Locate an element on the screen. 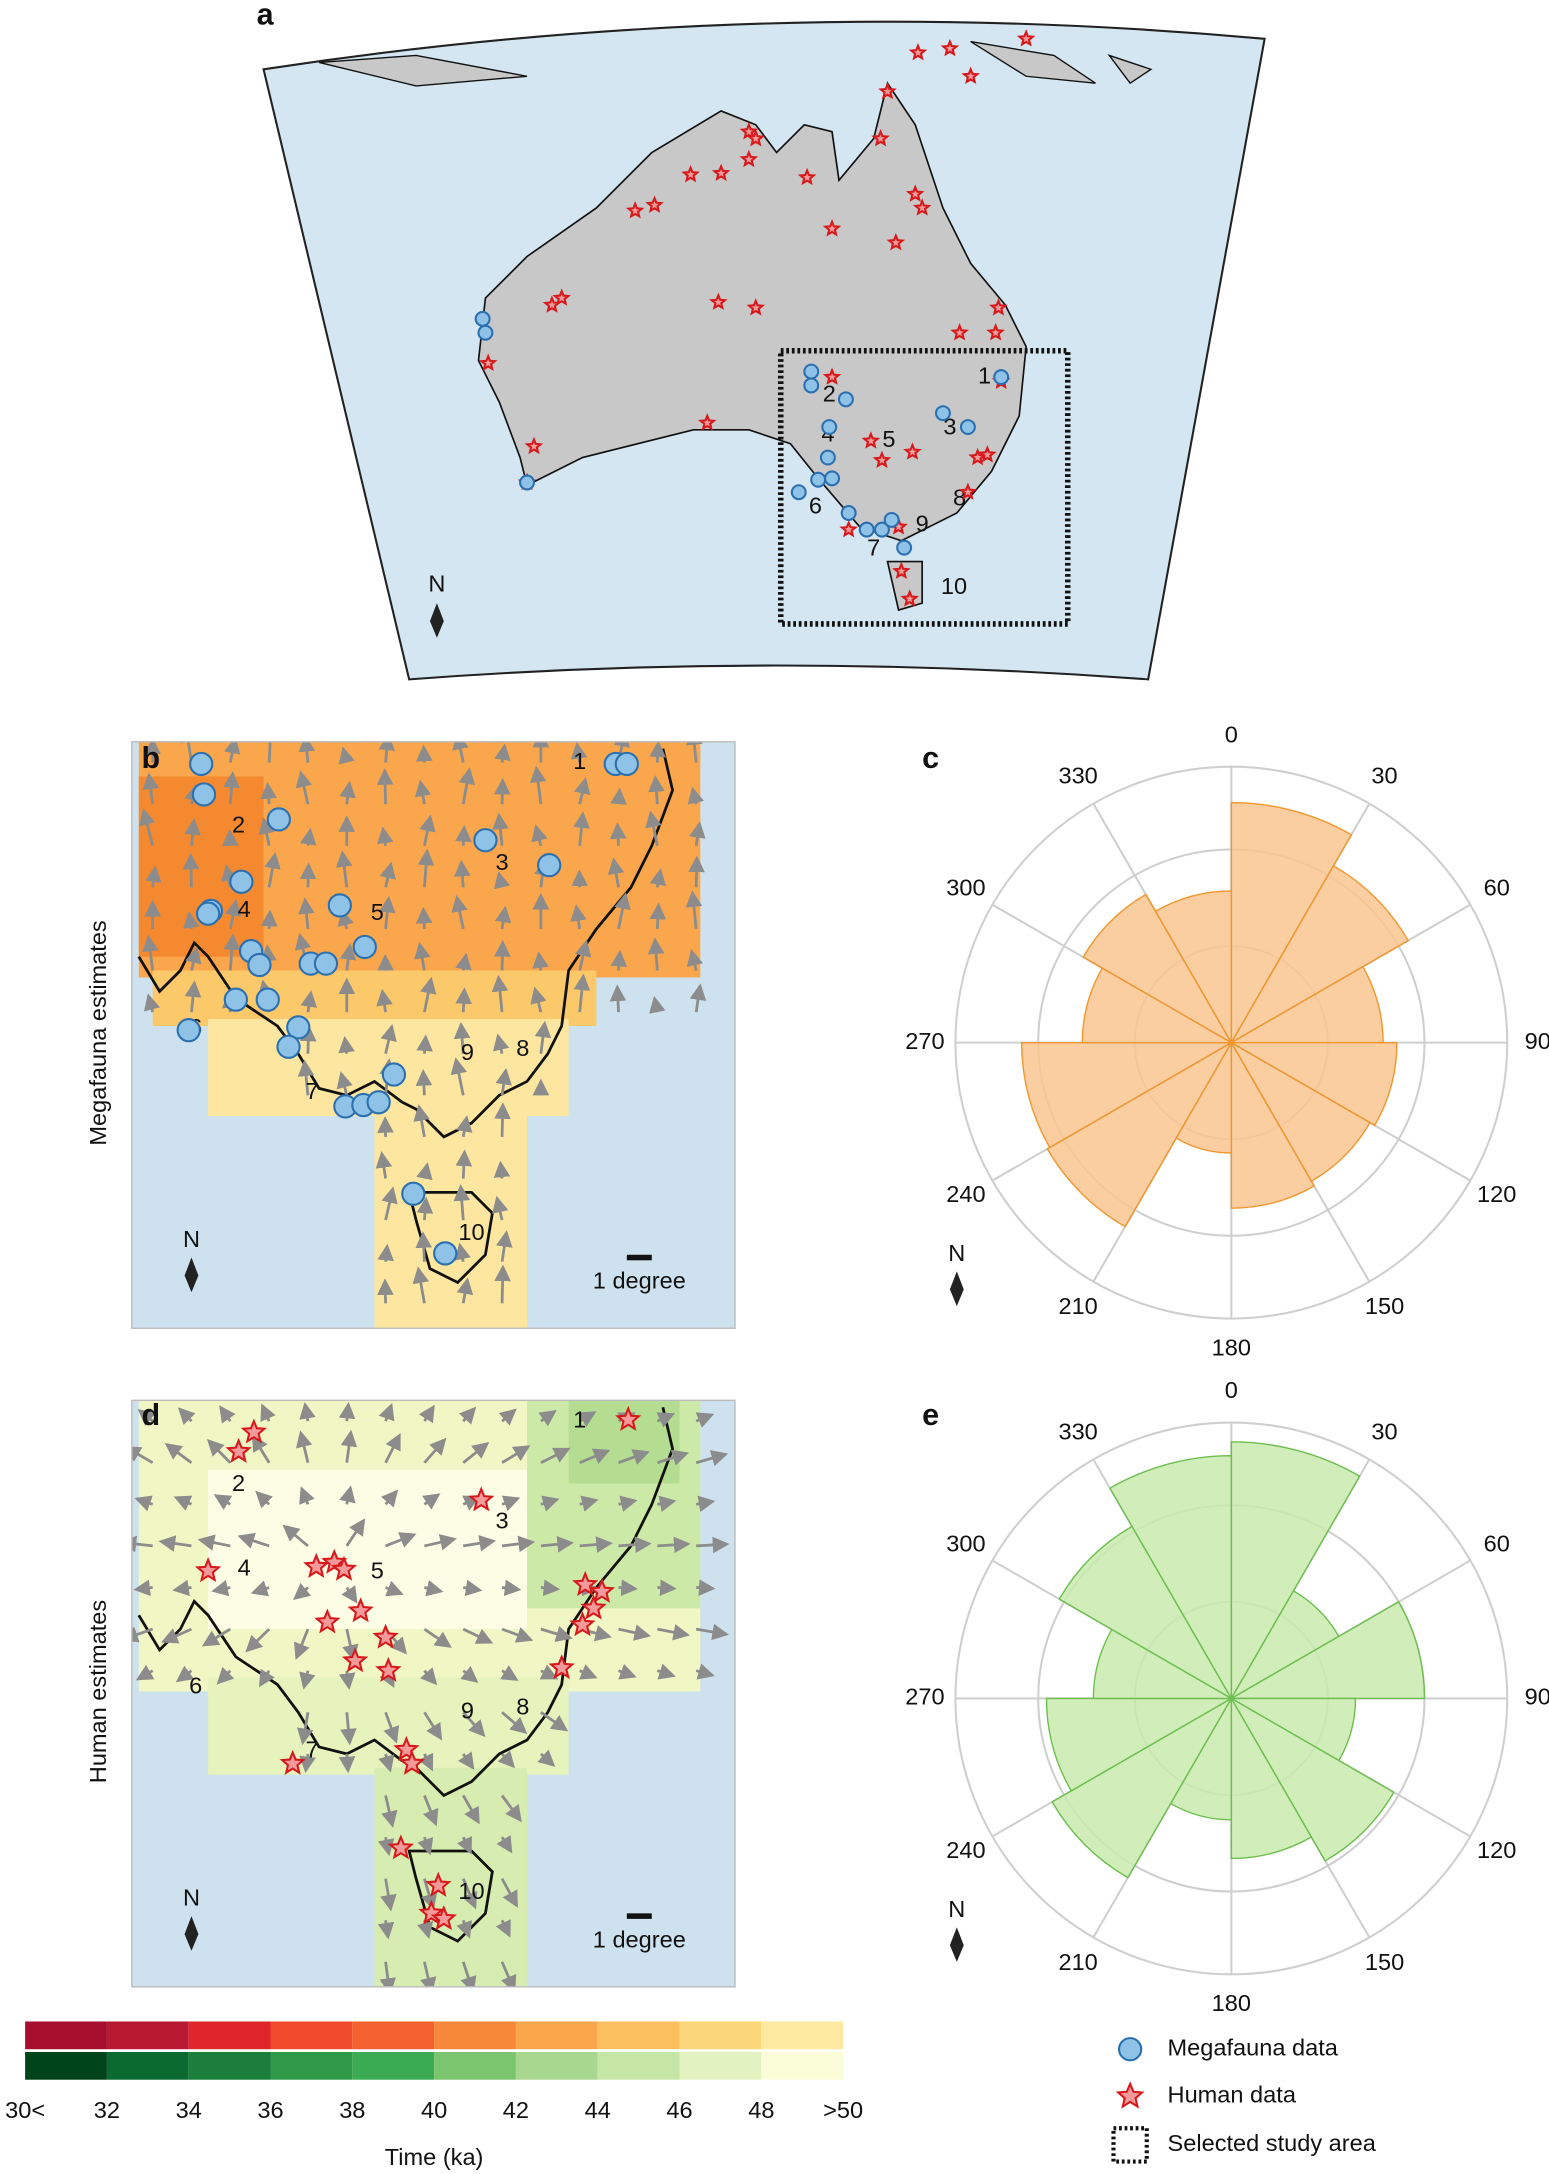 This screenshot has width=1549, height=2174. north-arrow is located at coordinates (956, 1289).